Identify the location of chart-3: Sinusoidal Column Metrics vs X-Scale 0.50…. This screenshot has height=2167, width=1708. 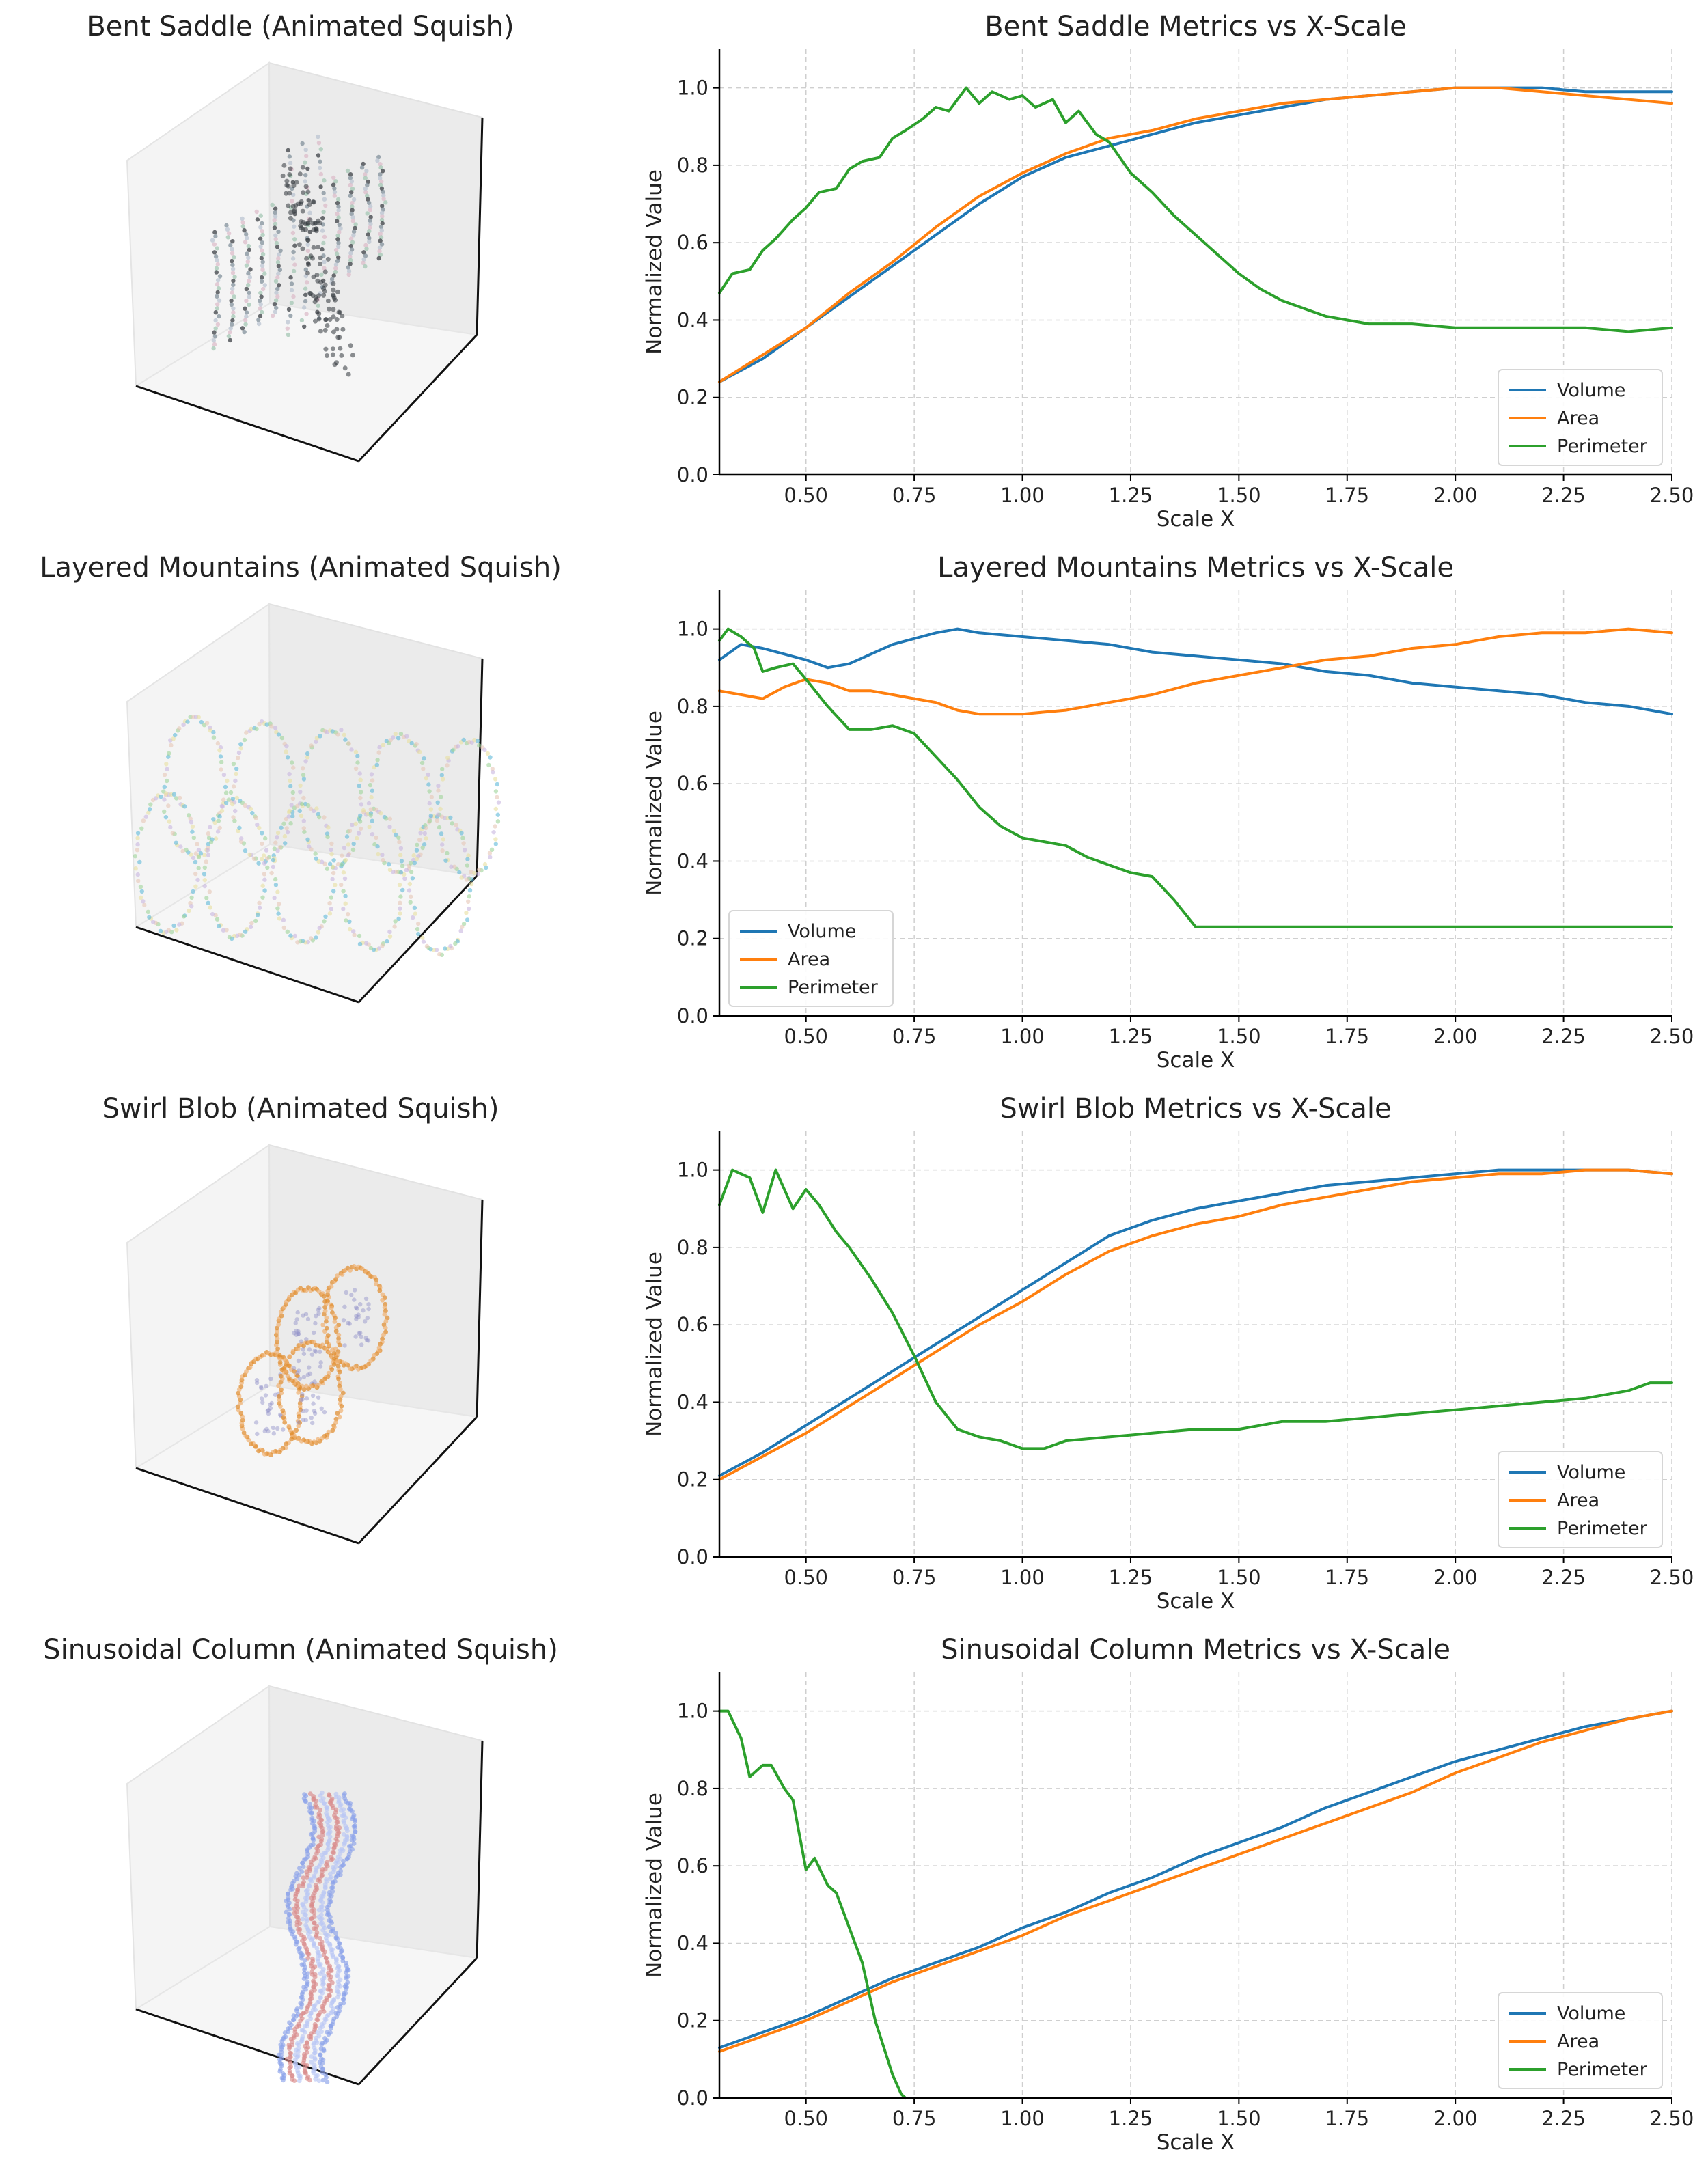
(1168, 1895).